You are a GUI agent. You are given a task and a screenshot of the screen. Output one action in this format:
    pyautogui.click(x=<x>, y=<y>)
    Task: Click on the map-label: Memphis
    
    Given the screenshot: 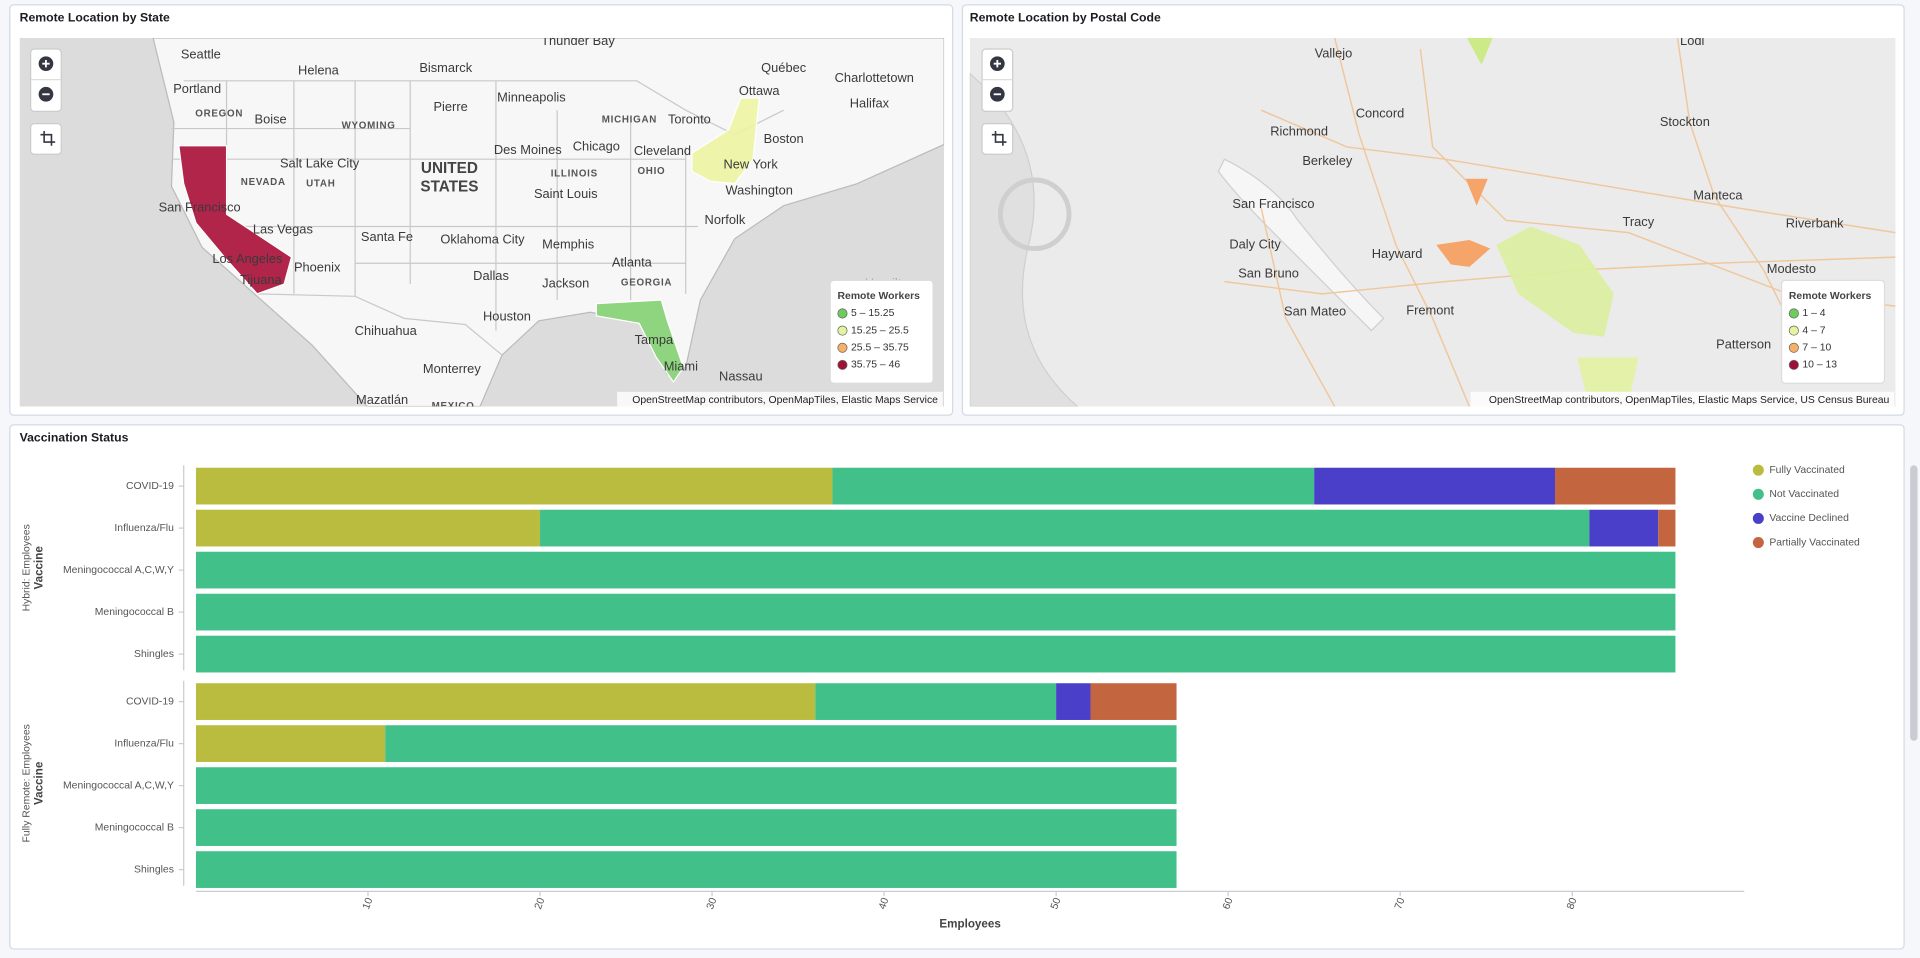 What is the action you would take?
    pyautogui.click(x=568, y=243)
    